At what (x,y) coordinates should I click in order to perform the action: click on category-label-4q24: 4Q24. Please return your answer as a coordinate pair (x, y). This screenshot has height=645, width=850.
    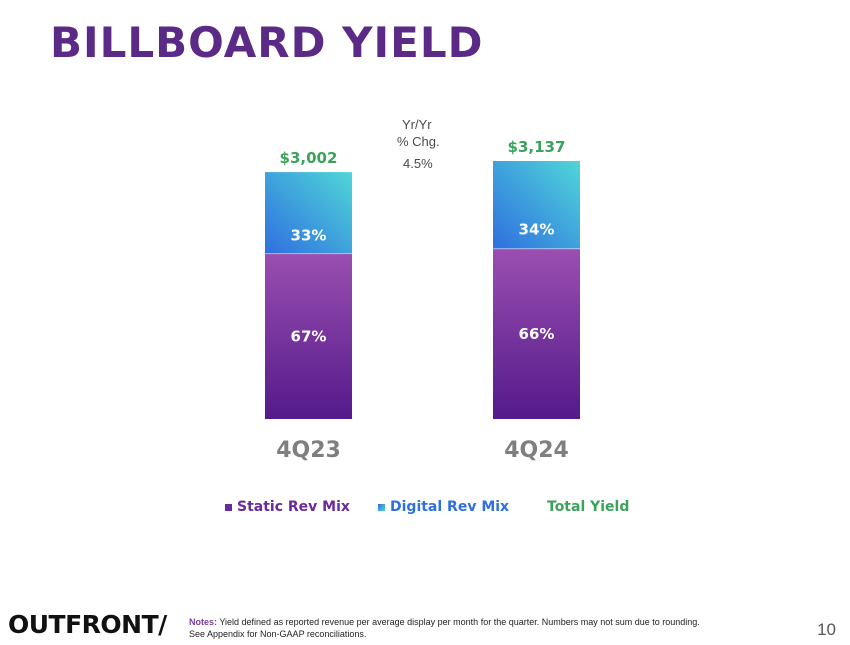
    Looking at the image, I should click on (536, 450).